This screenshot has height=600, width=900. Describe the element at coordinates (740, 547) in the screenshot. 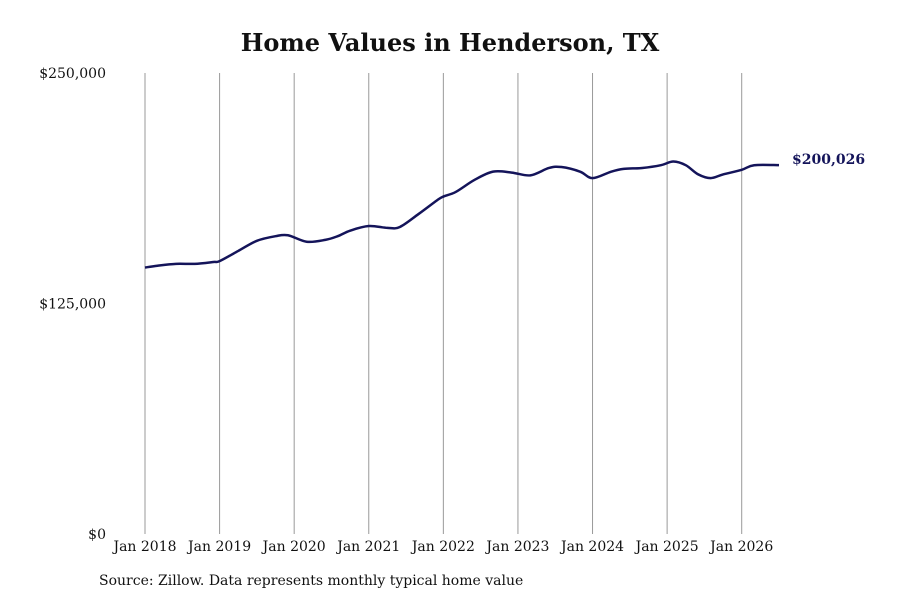

I see `x-tick-label: Jan 2026` at that location.